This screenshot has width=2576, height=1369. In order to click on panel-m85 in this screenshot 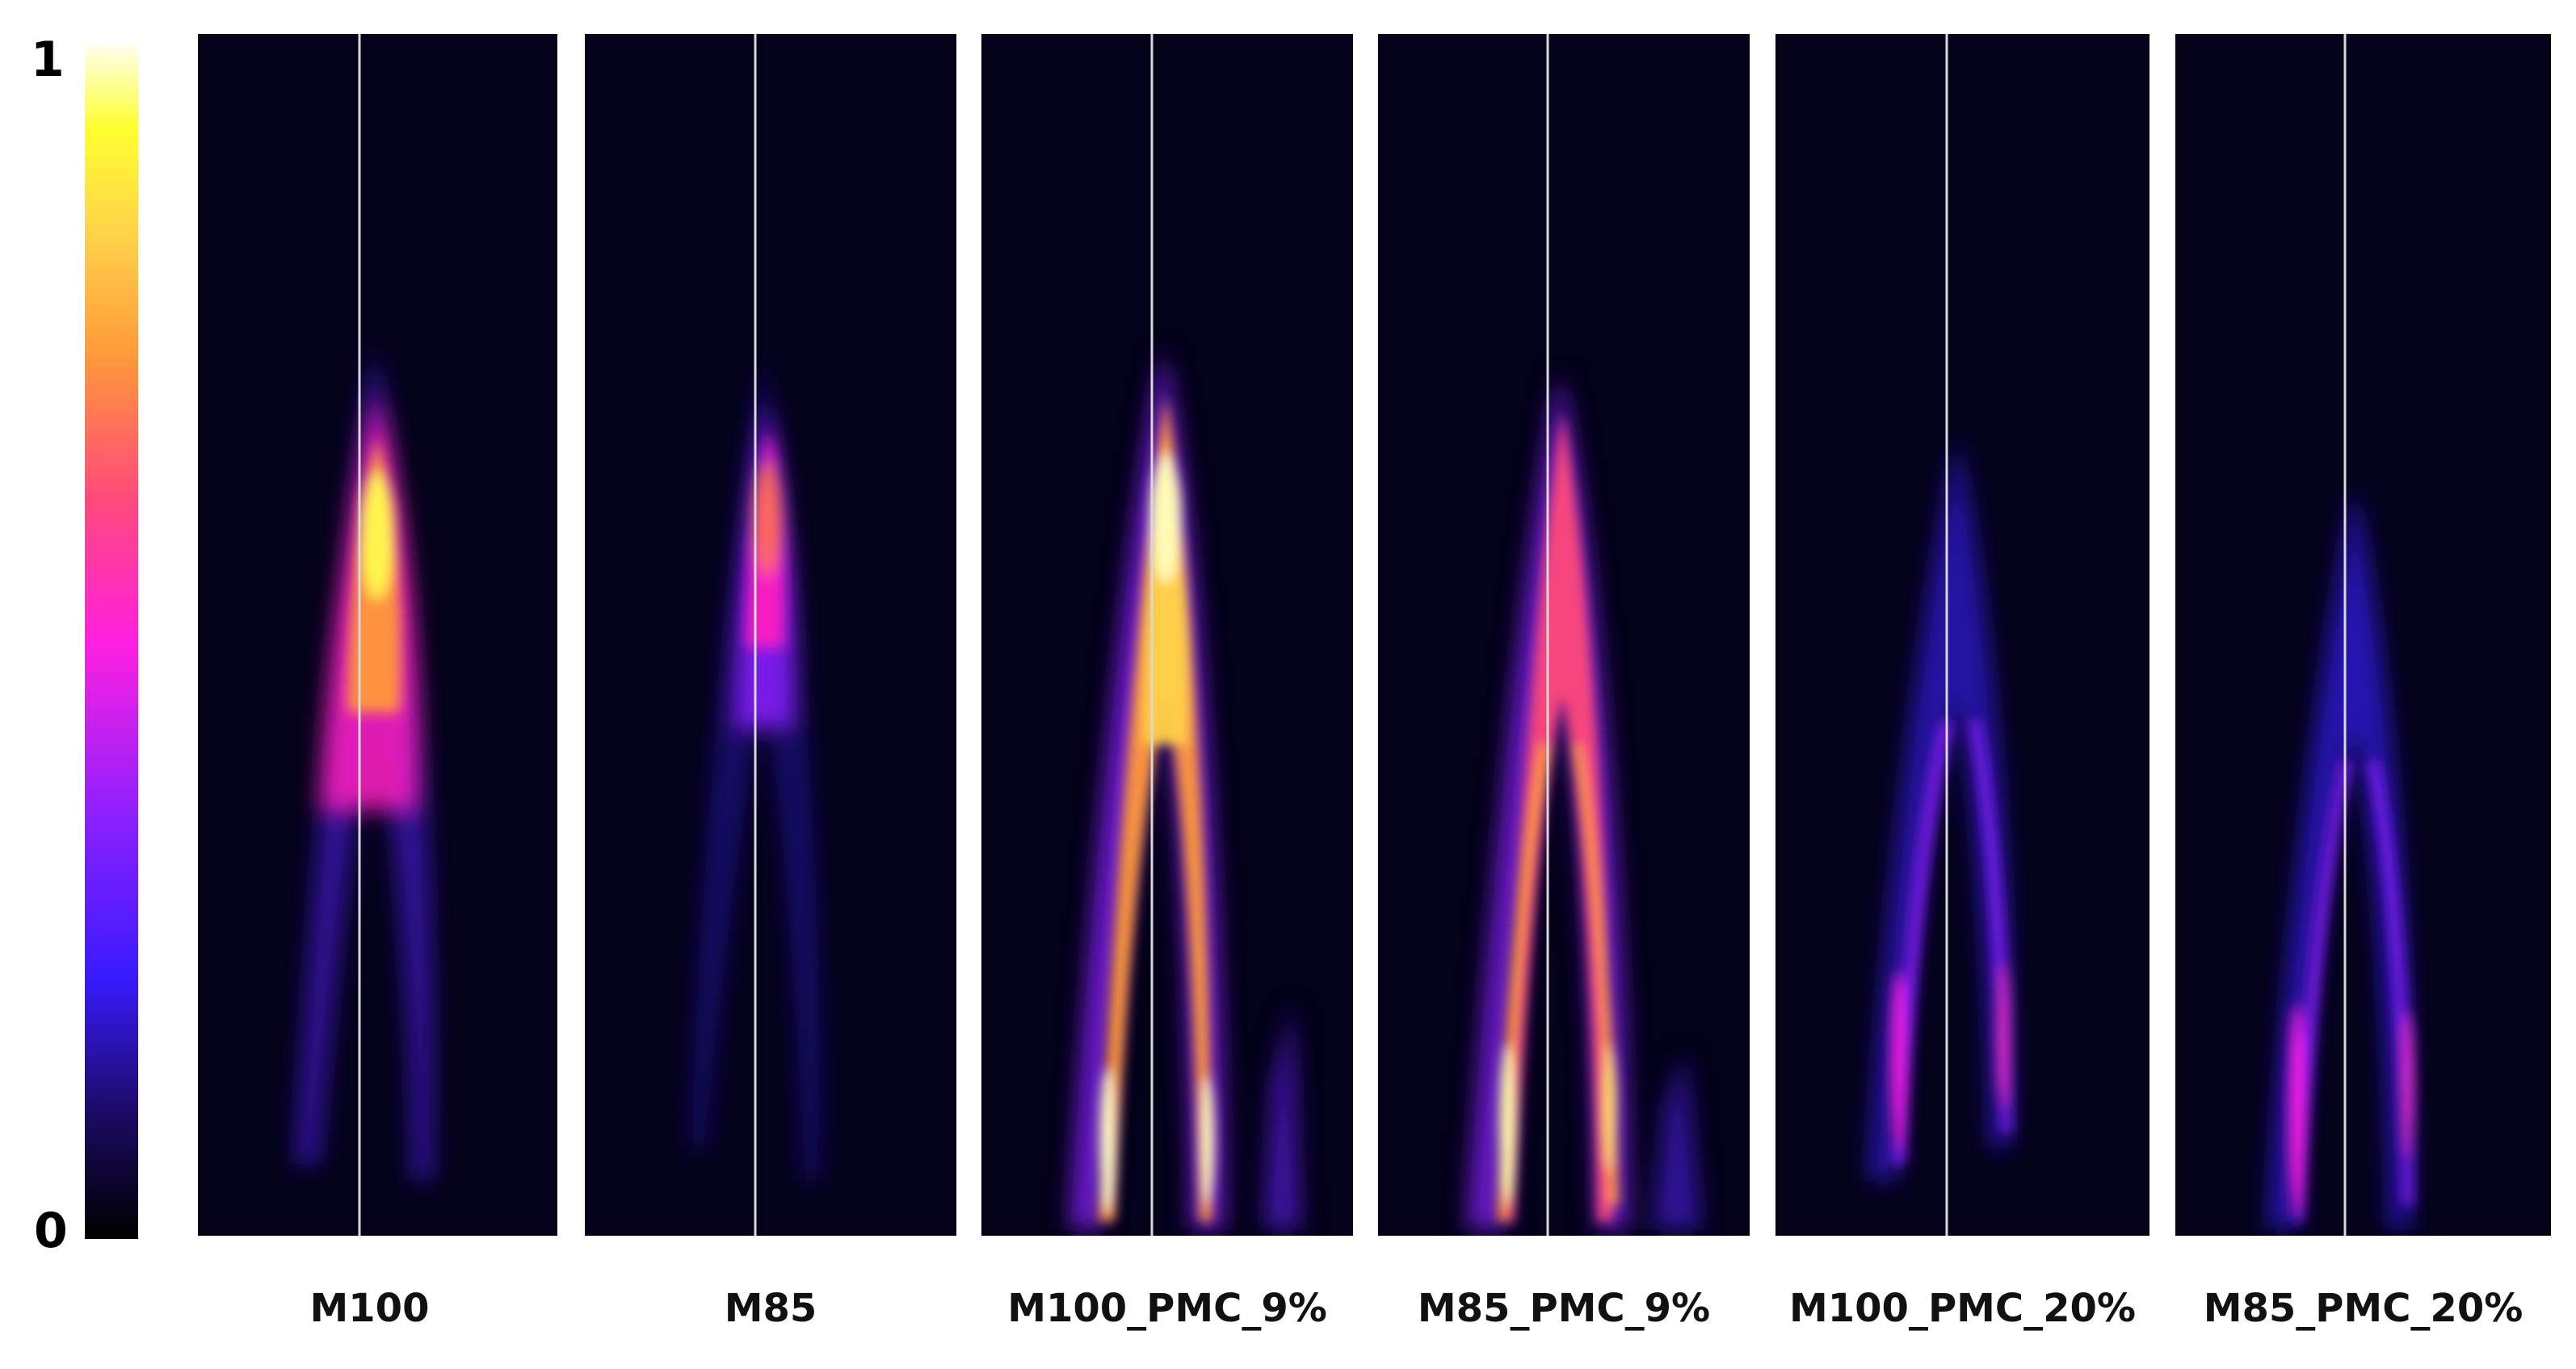, I will do `click(771, 635)`.